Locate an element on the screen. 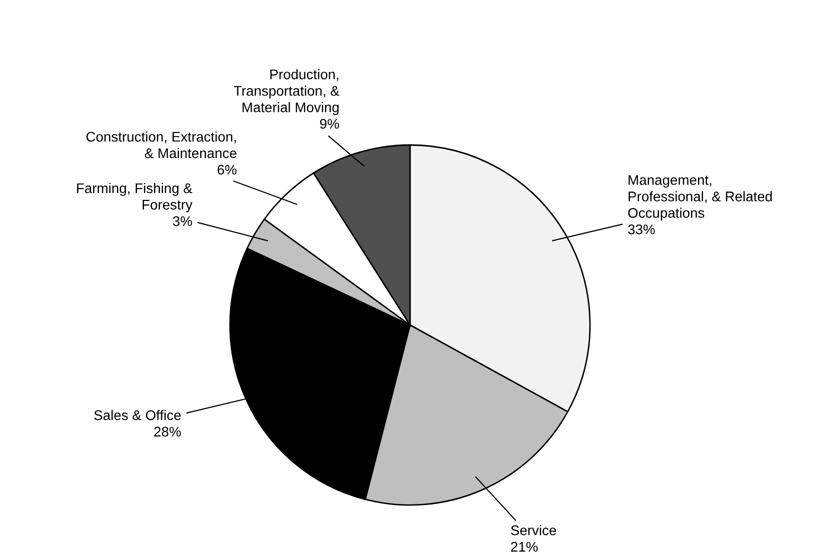  data-label: 33% is located at coordinates (641, 229).